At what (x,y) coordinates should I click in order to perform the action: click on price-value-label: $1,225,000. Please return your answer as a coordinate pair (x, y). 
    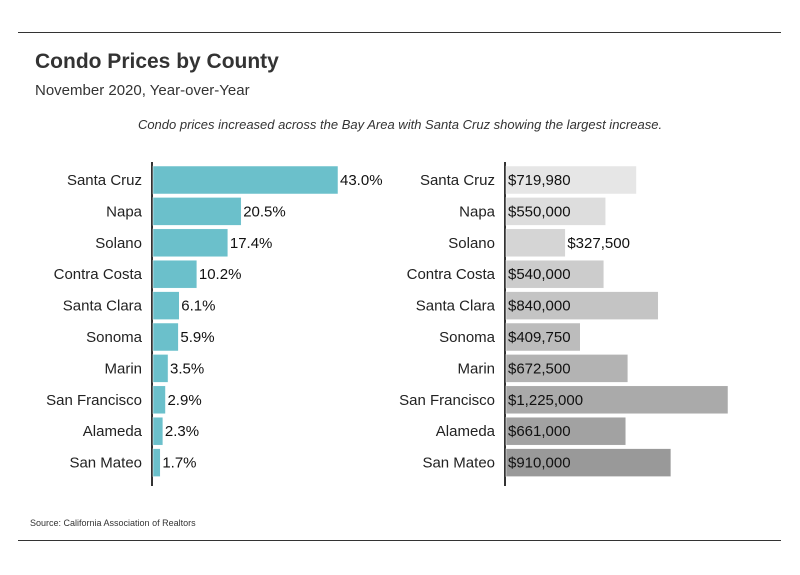
    Looking at the image, I should click on (545, 400).